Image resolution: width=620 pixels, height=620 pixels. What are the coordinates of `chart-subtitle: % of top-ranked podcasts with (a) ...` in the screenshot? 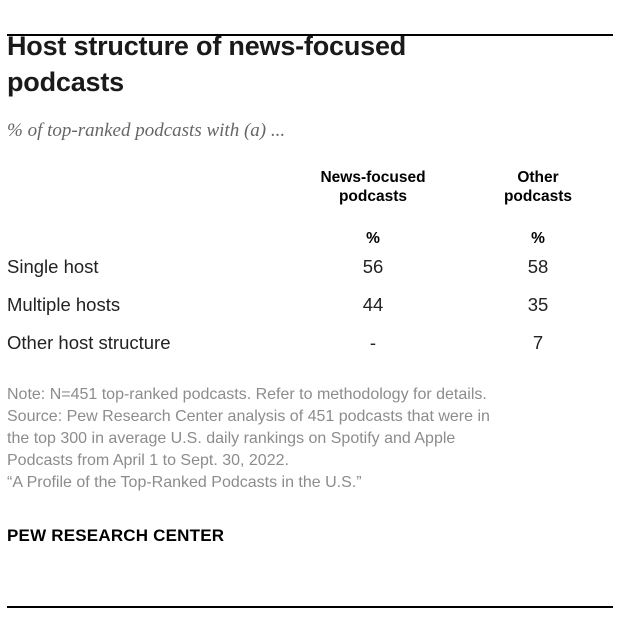 It's located at (146, 130).